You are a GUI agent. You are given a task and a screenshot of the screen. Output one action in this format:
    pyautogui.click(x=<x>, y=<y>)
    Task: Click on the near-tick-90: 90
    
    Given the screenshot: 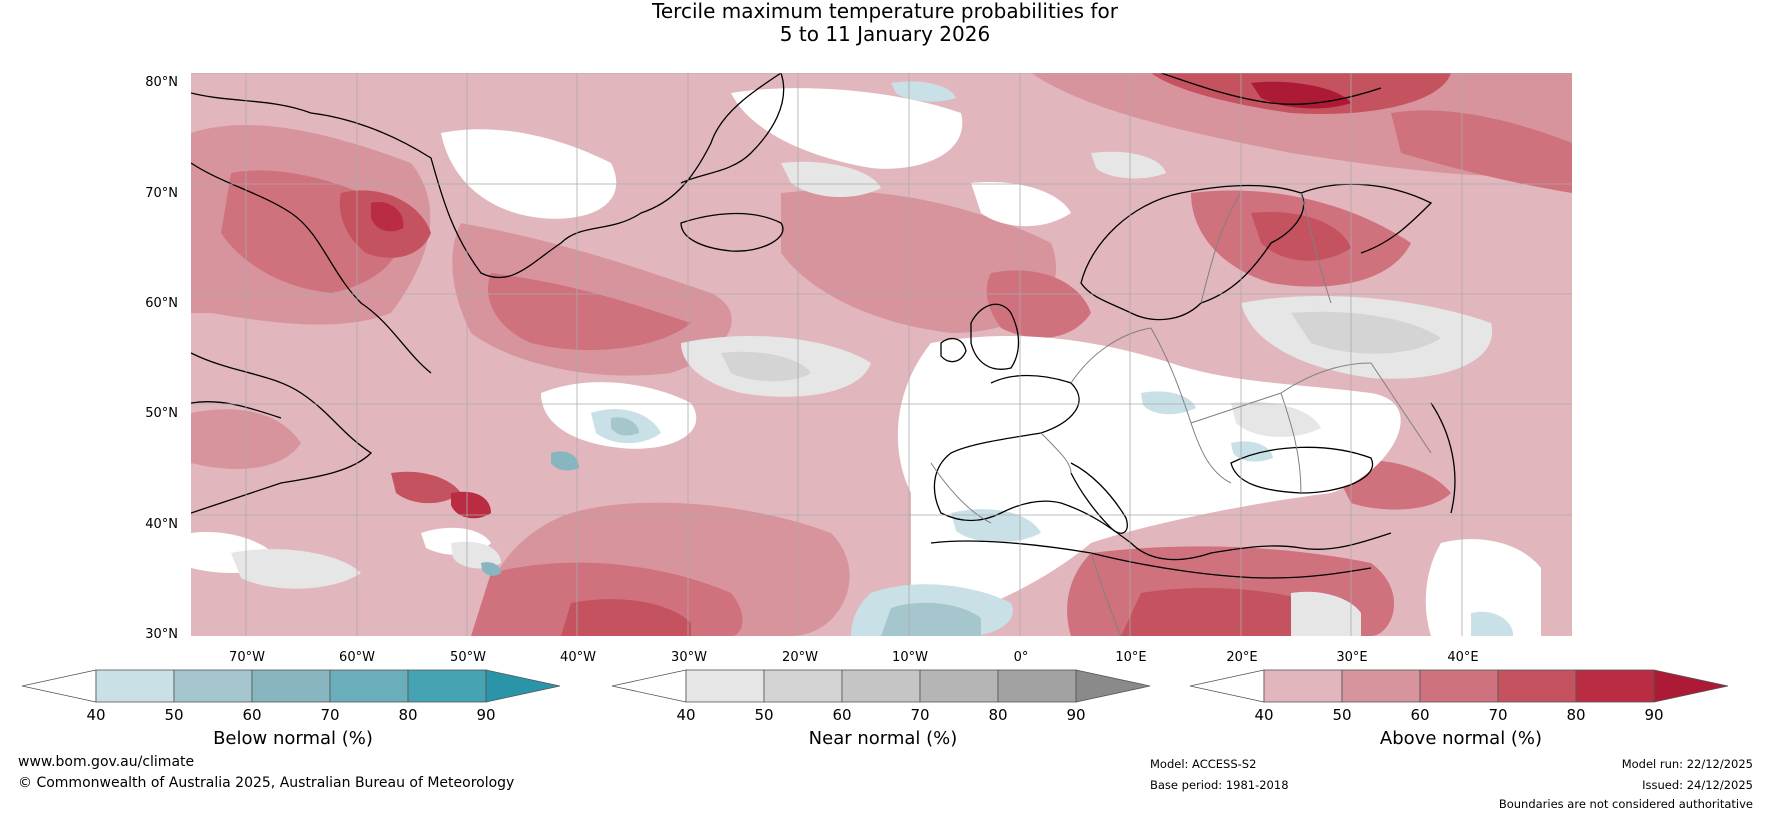 What is the action you would take?
    pyautogui.click(x=1076, y=715)
    